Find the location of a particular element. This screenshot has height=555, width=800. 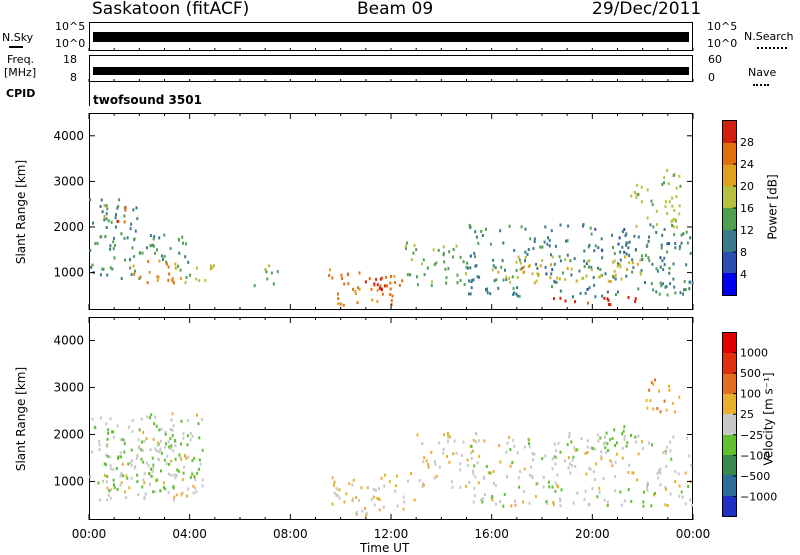

power-colorbar-tick: 4 is located at coordinates (743, 274).